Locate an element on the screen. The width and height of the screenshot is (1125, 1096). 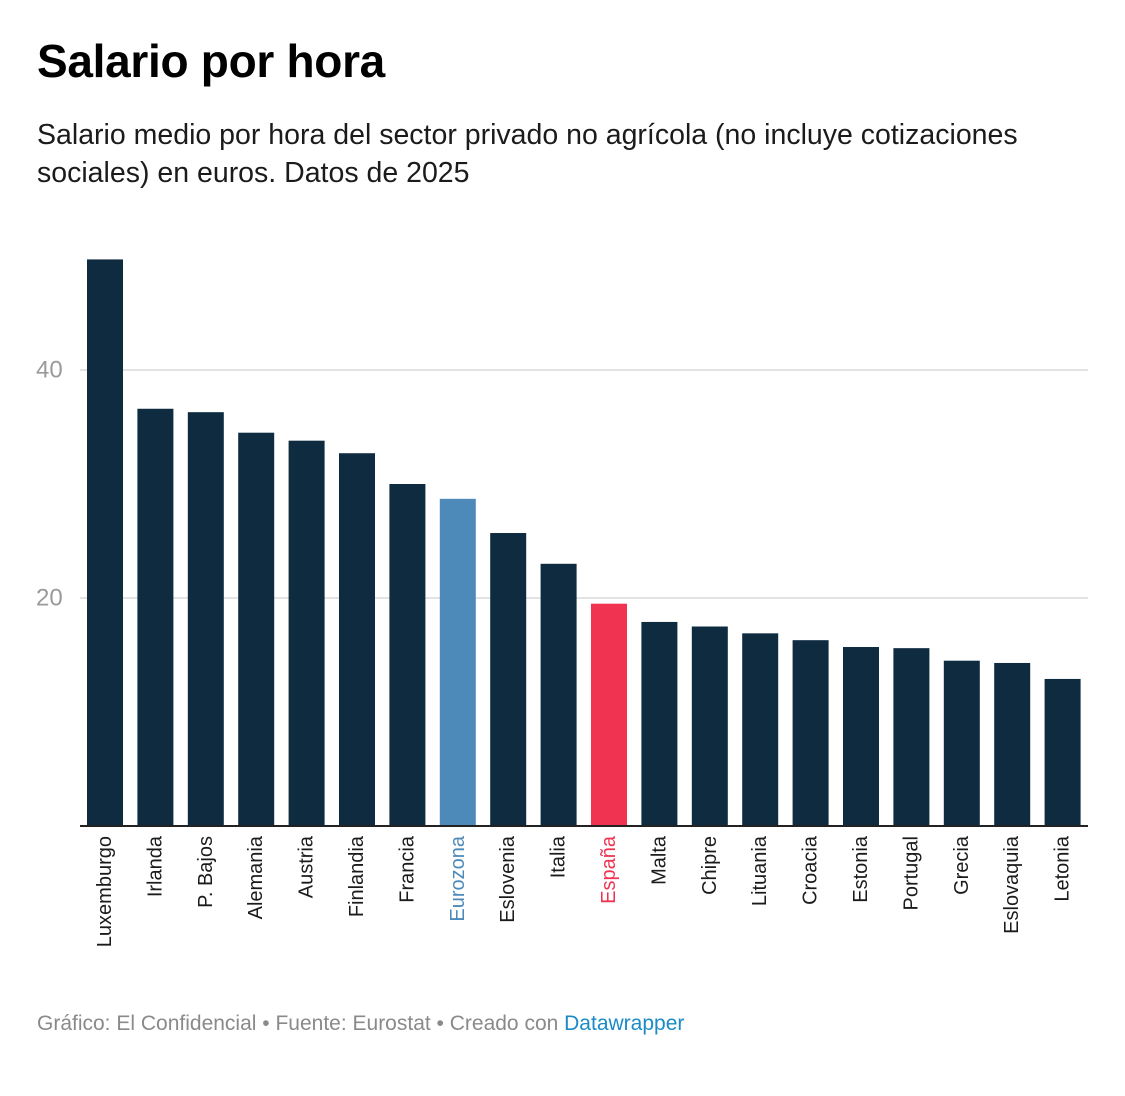
bar-espana is located at coordinates (609, 714).